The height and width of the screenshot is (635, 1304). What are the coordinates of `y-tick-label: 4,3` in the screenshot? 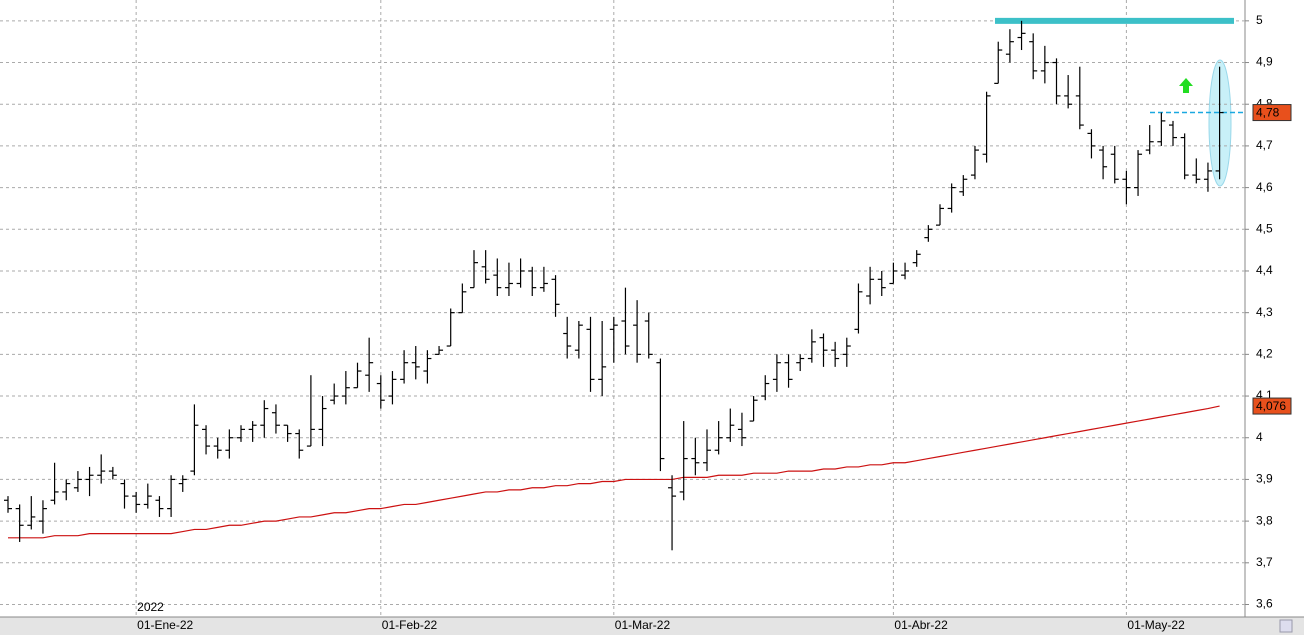 It's located at (1264, 312).